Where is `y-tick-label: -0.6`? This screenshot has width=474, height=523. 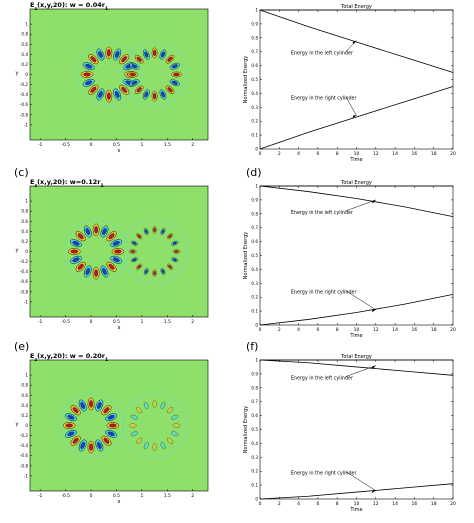
y-tick-label: -0.6 is located at coordinates (24, 104).